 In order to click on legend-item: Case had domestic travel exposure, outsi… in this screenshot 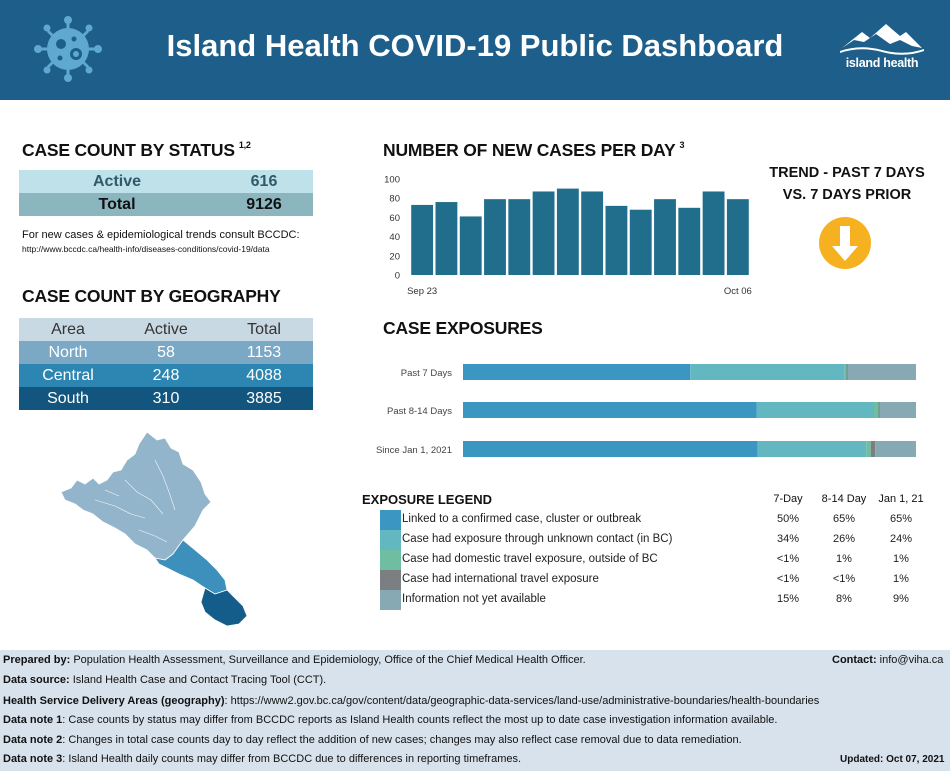, I will do `click(660, 560)`.